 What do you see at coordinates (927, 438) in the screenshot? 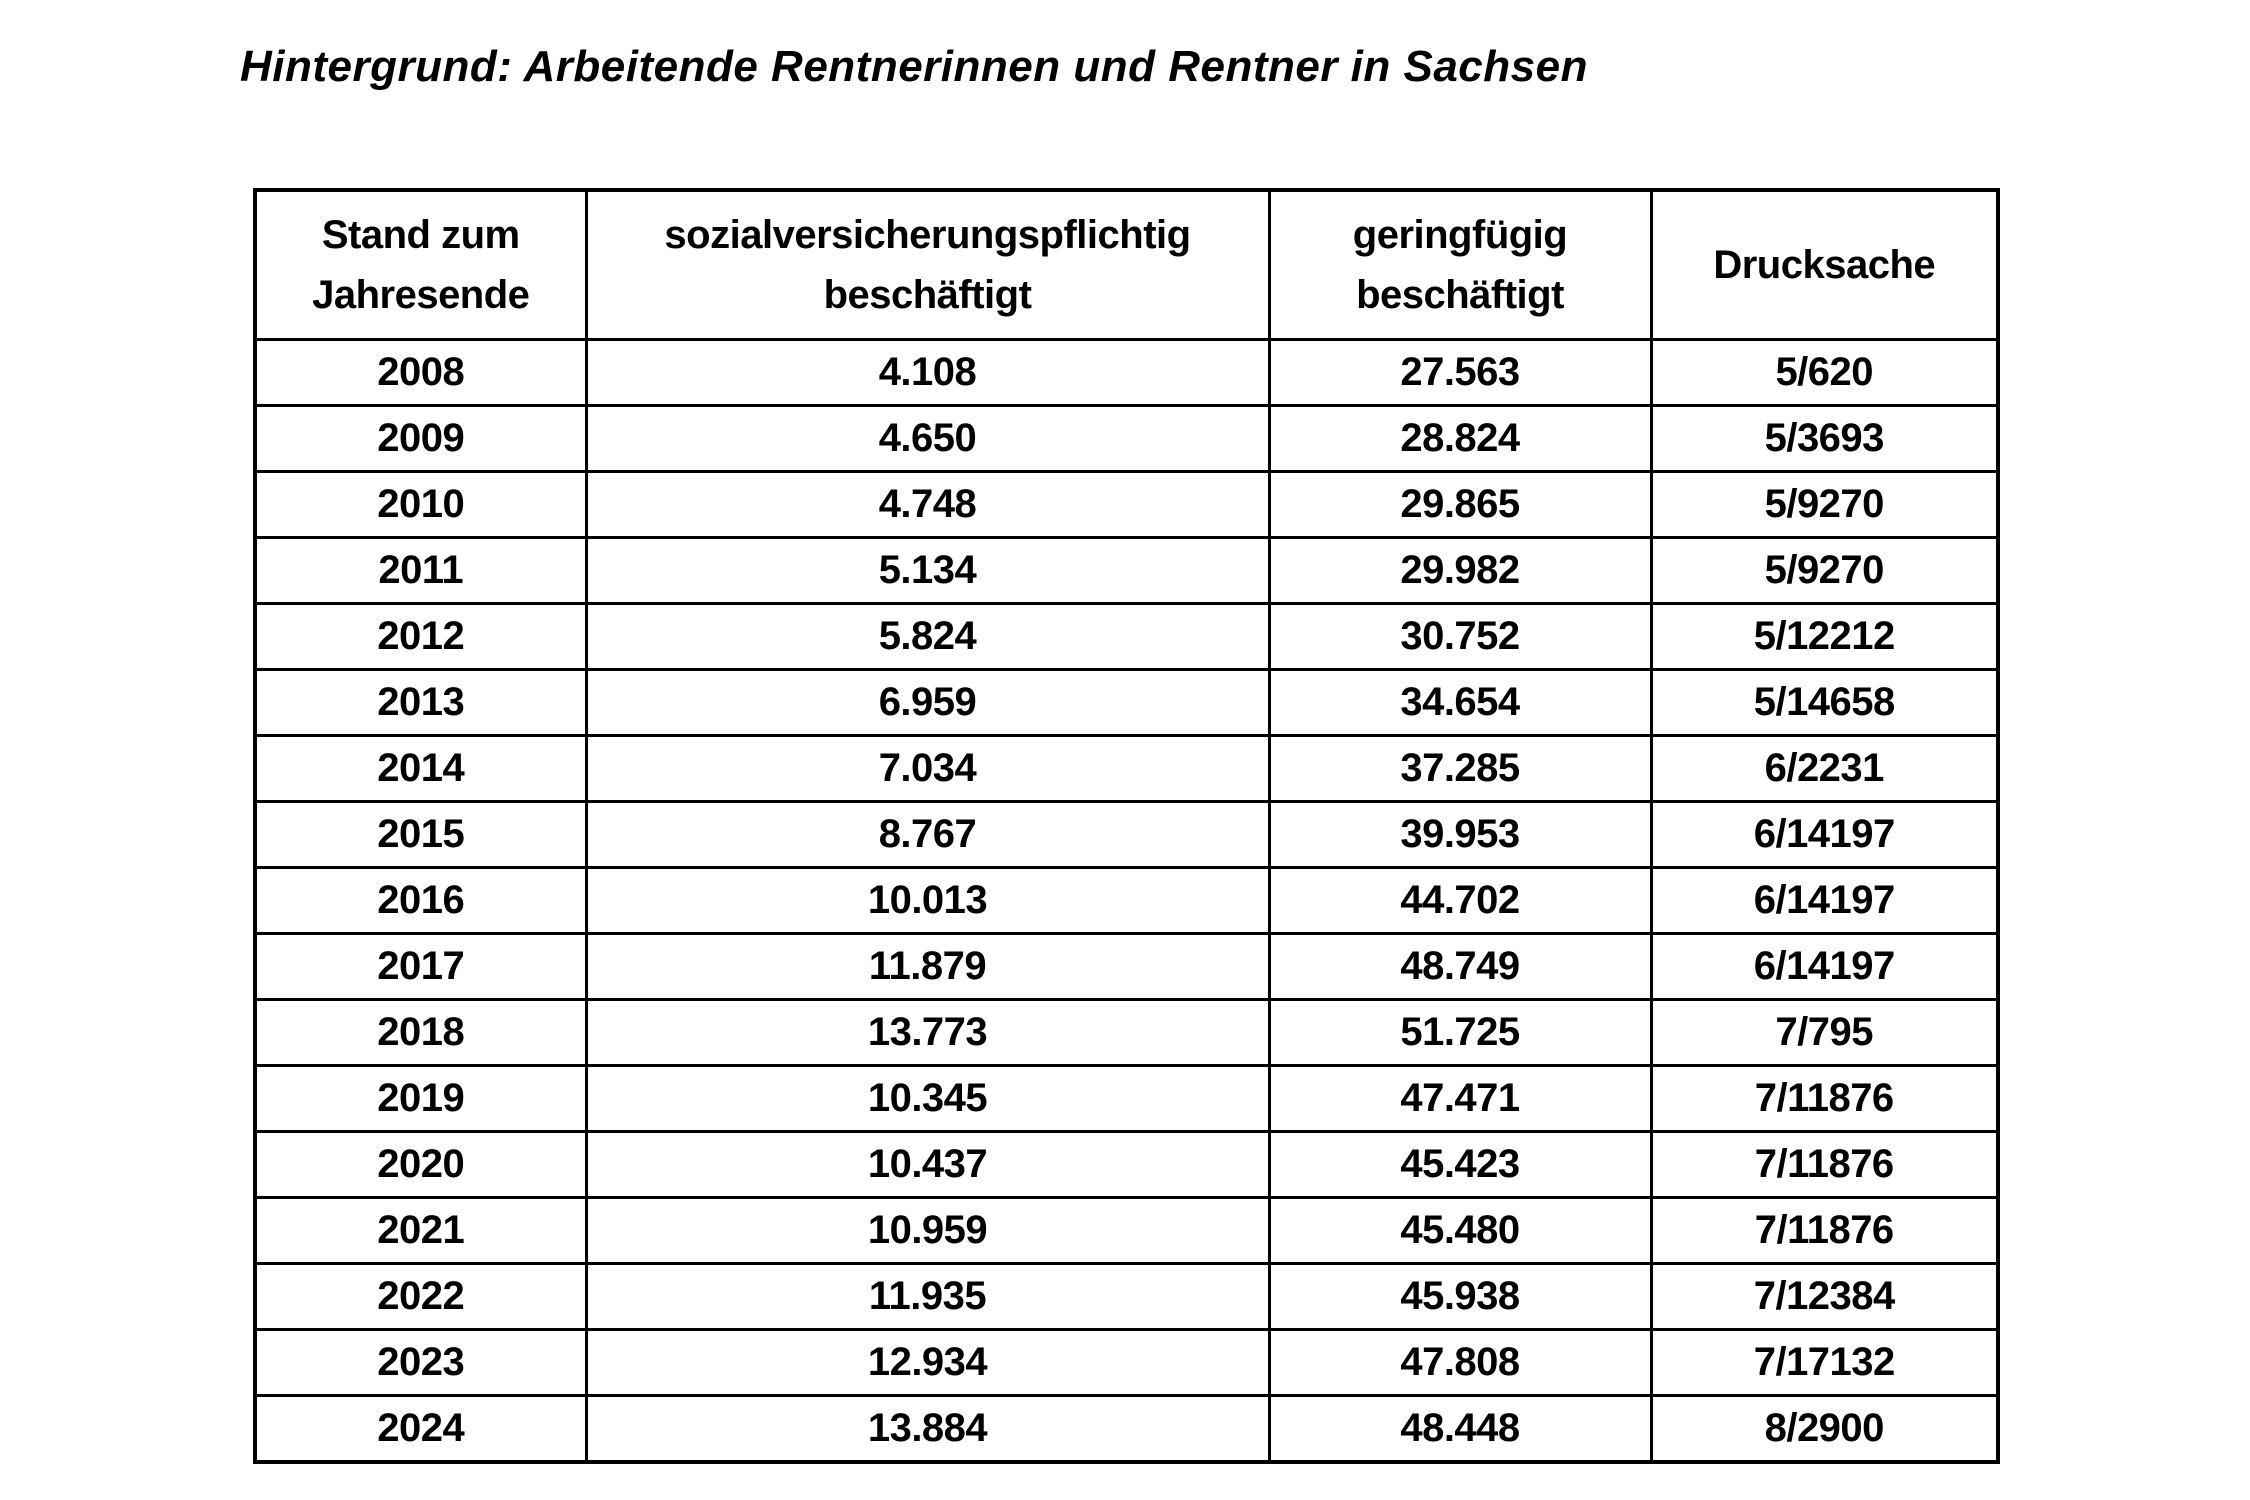
I see `cell-svp: 4.650` at bounding box center [927, 438].